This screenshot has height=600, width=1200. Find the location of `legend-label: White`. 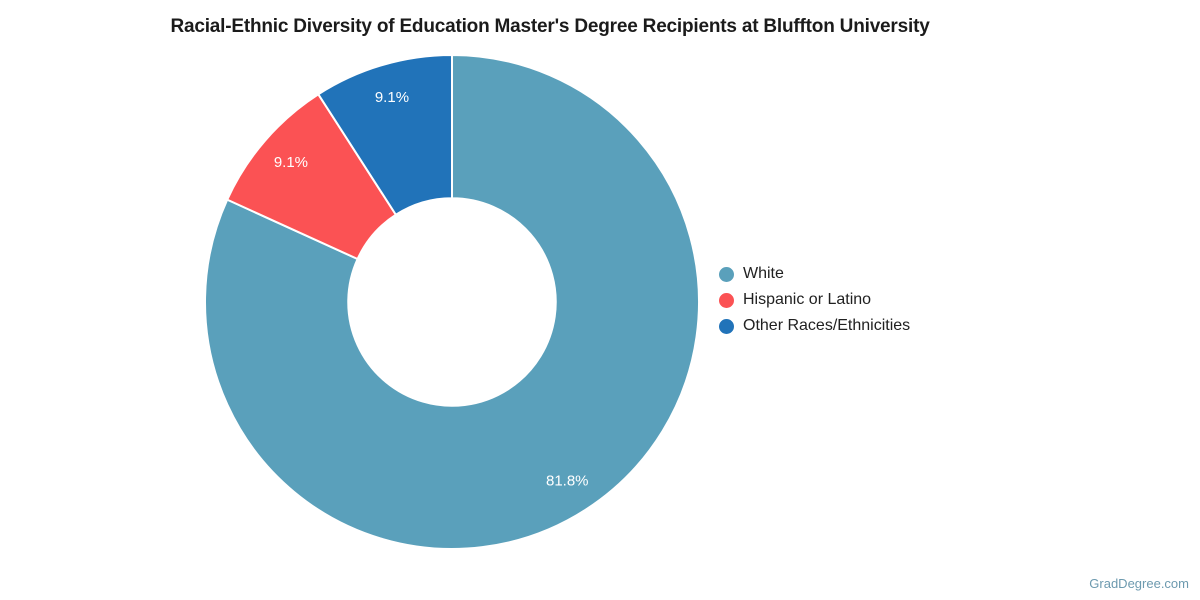

legend-label: White is located at coordinates (763, 273).